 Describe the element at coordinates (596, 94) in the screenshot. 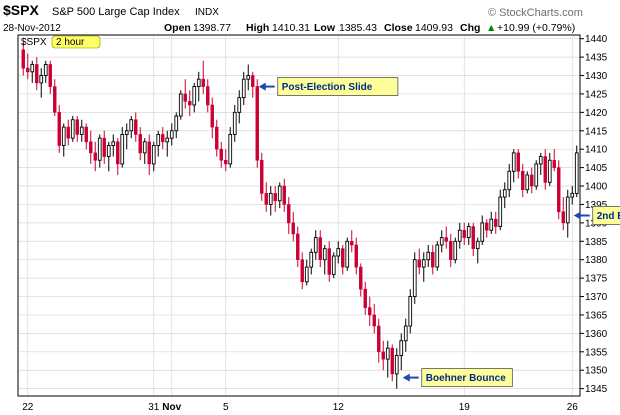

I see `y-tick-label: 1425` at that location.